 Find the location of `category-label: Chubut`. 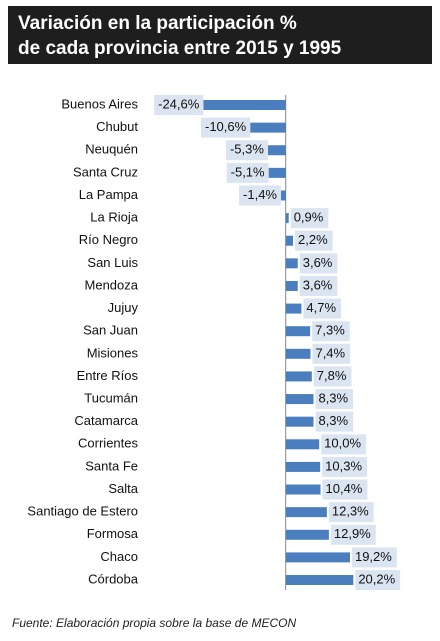

category-label: Chubut is located at coordinates (117, 126).